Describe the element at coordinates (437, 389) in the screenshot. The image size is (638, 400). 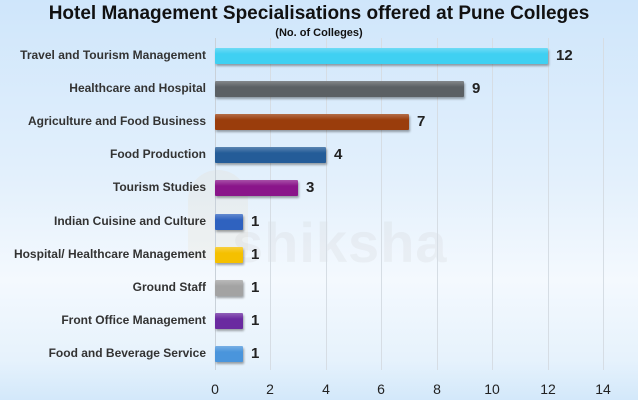
I see `x-tick-label: 8` at that location.